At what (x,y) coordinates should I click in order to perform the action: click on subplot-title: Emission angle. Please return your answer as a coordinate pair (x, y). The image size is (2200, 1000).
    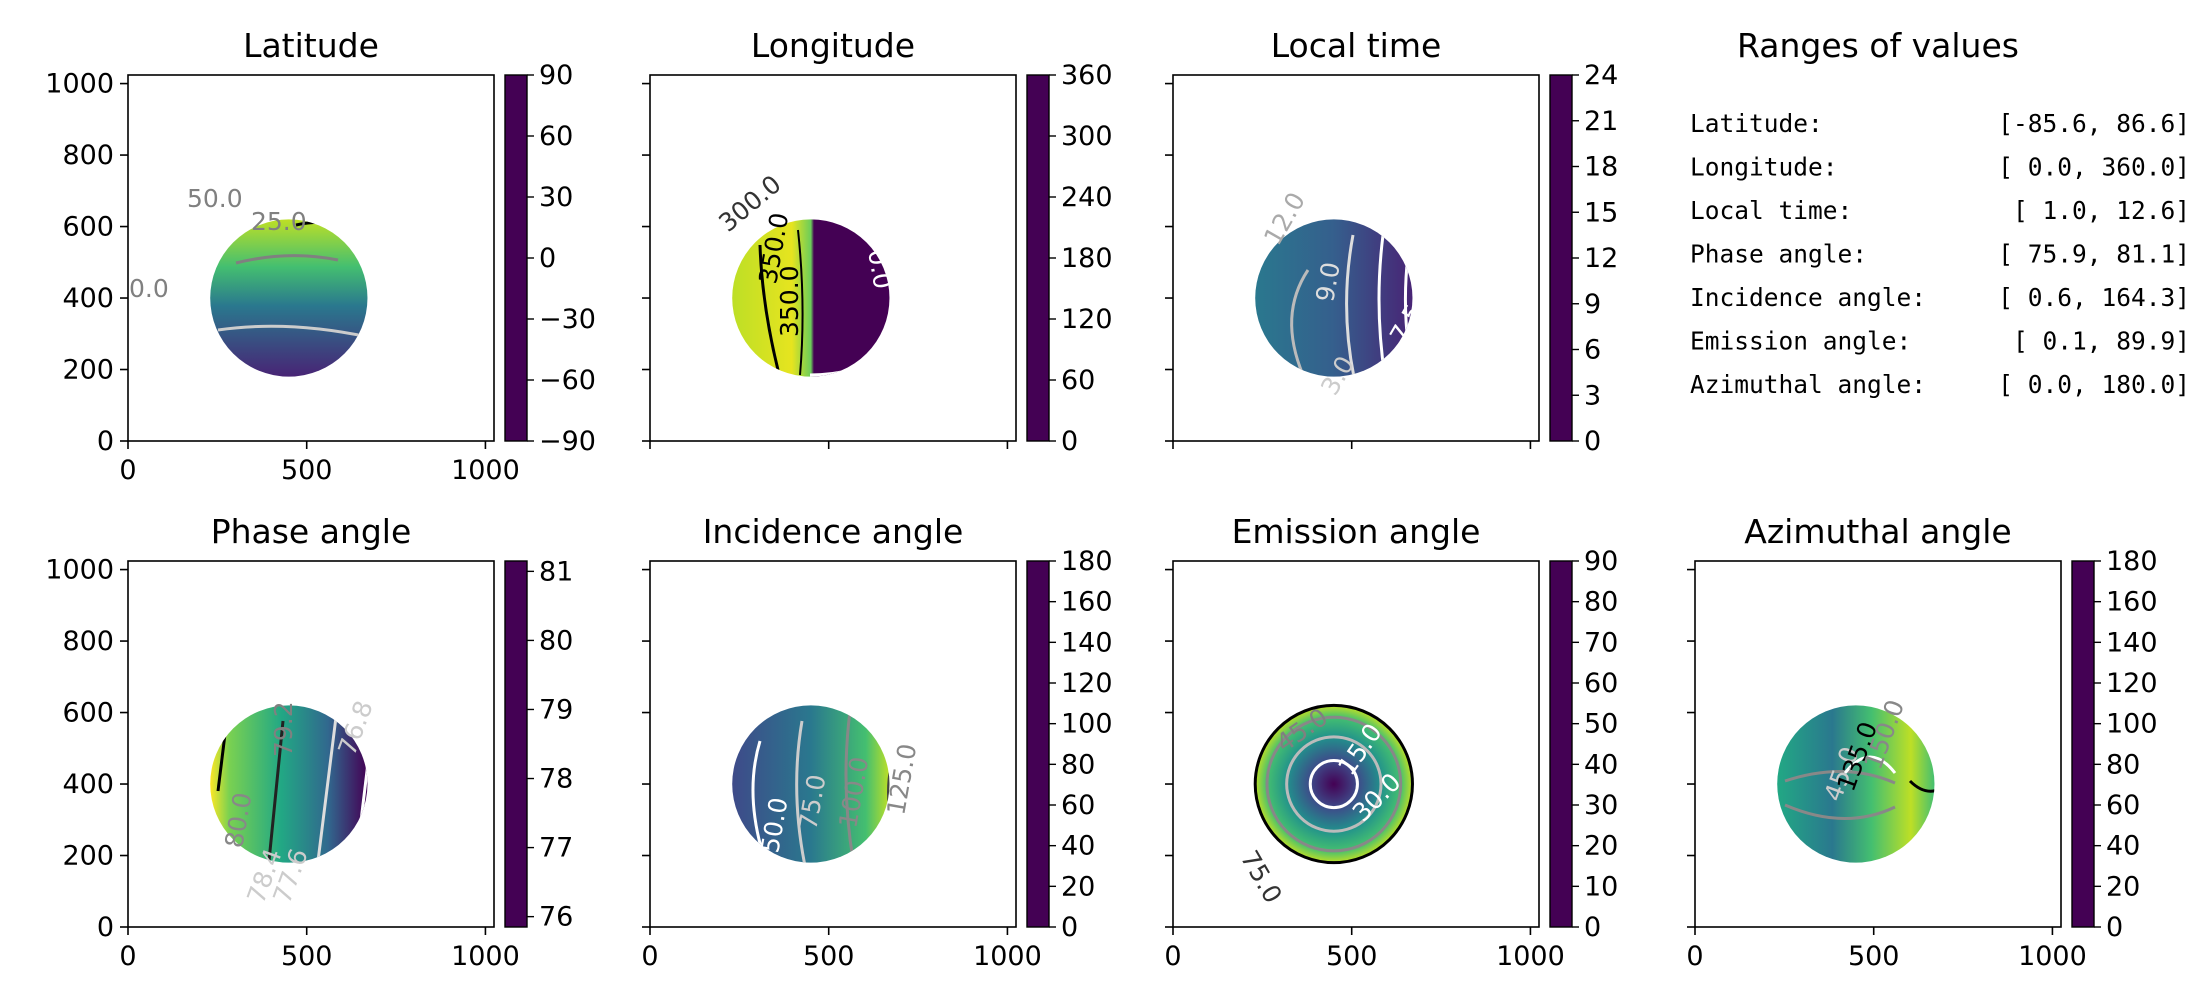
    Looking at the image, I should click on (1356, 531).